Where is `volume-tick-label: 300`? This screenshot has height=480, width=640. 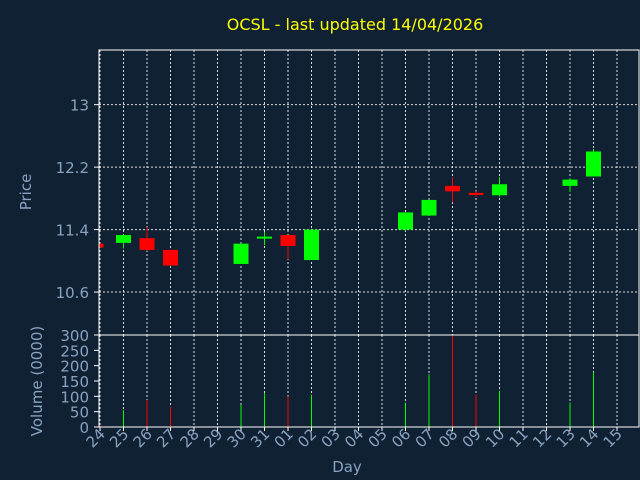 volume-tick-label: 300 is located at coordinates (74, 336).